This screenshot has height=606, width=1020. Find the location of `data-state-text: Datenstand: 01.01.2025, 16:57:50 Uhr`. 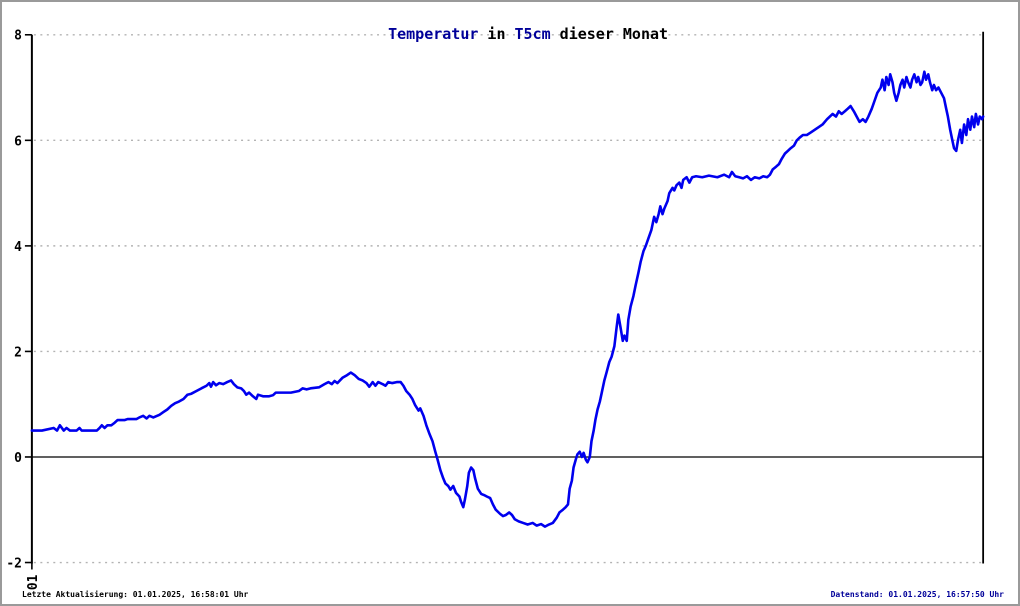

data-state-text: Datenstand: 01.01.2025, 16:57:50 Uhr is located at coordinates (917, 594).